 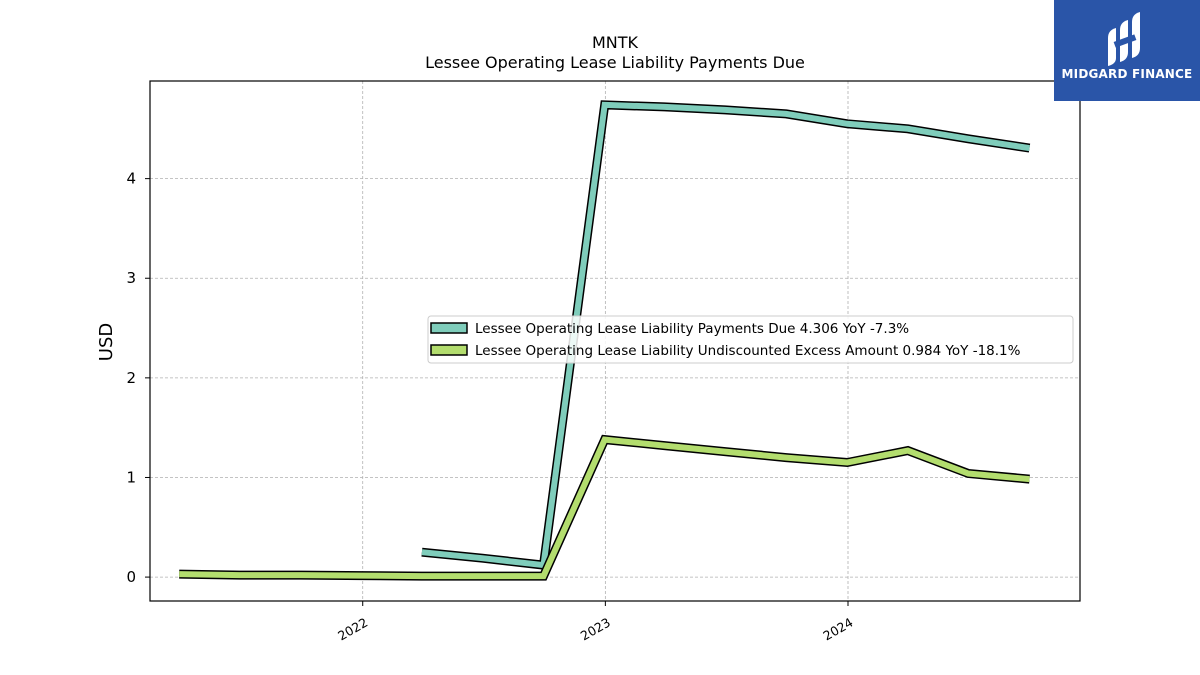 I want to click on y-tick-label: 4, so click(x=131, y=179).